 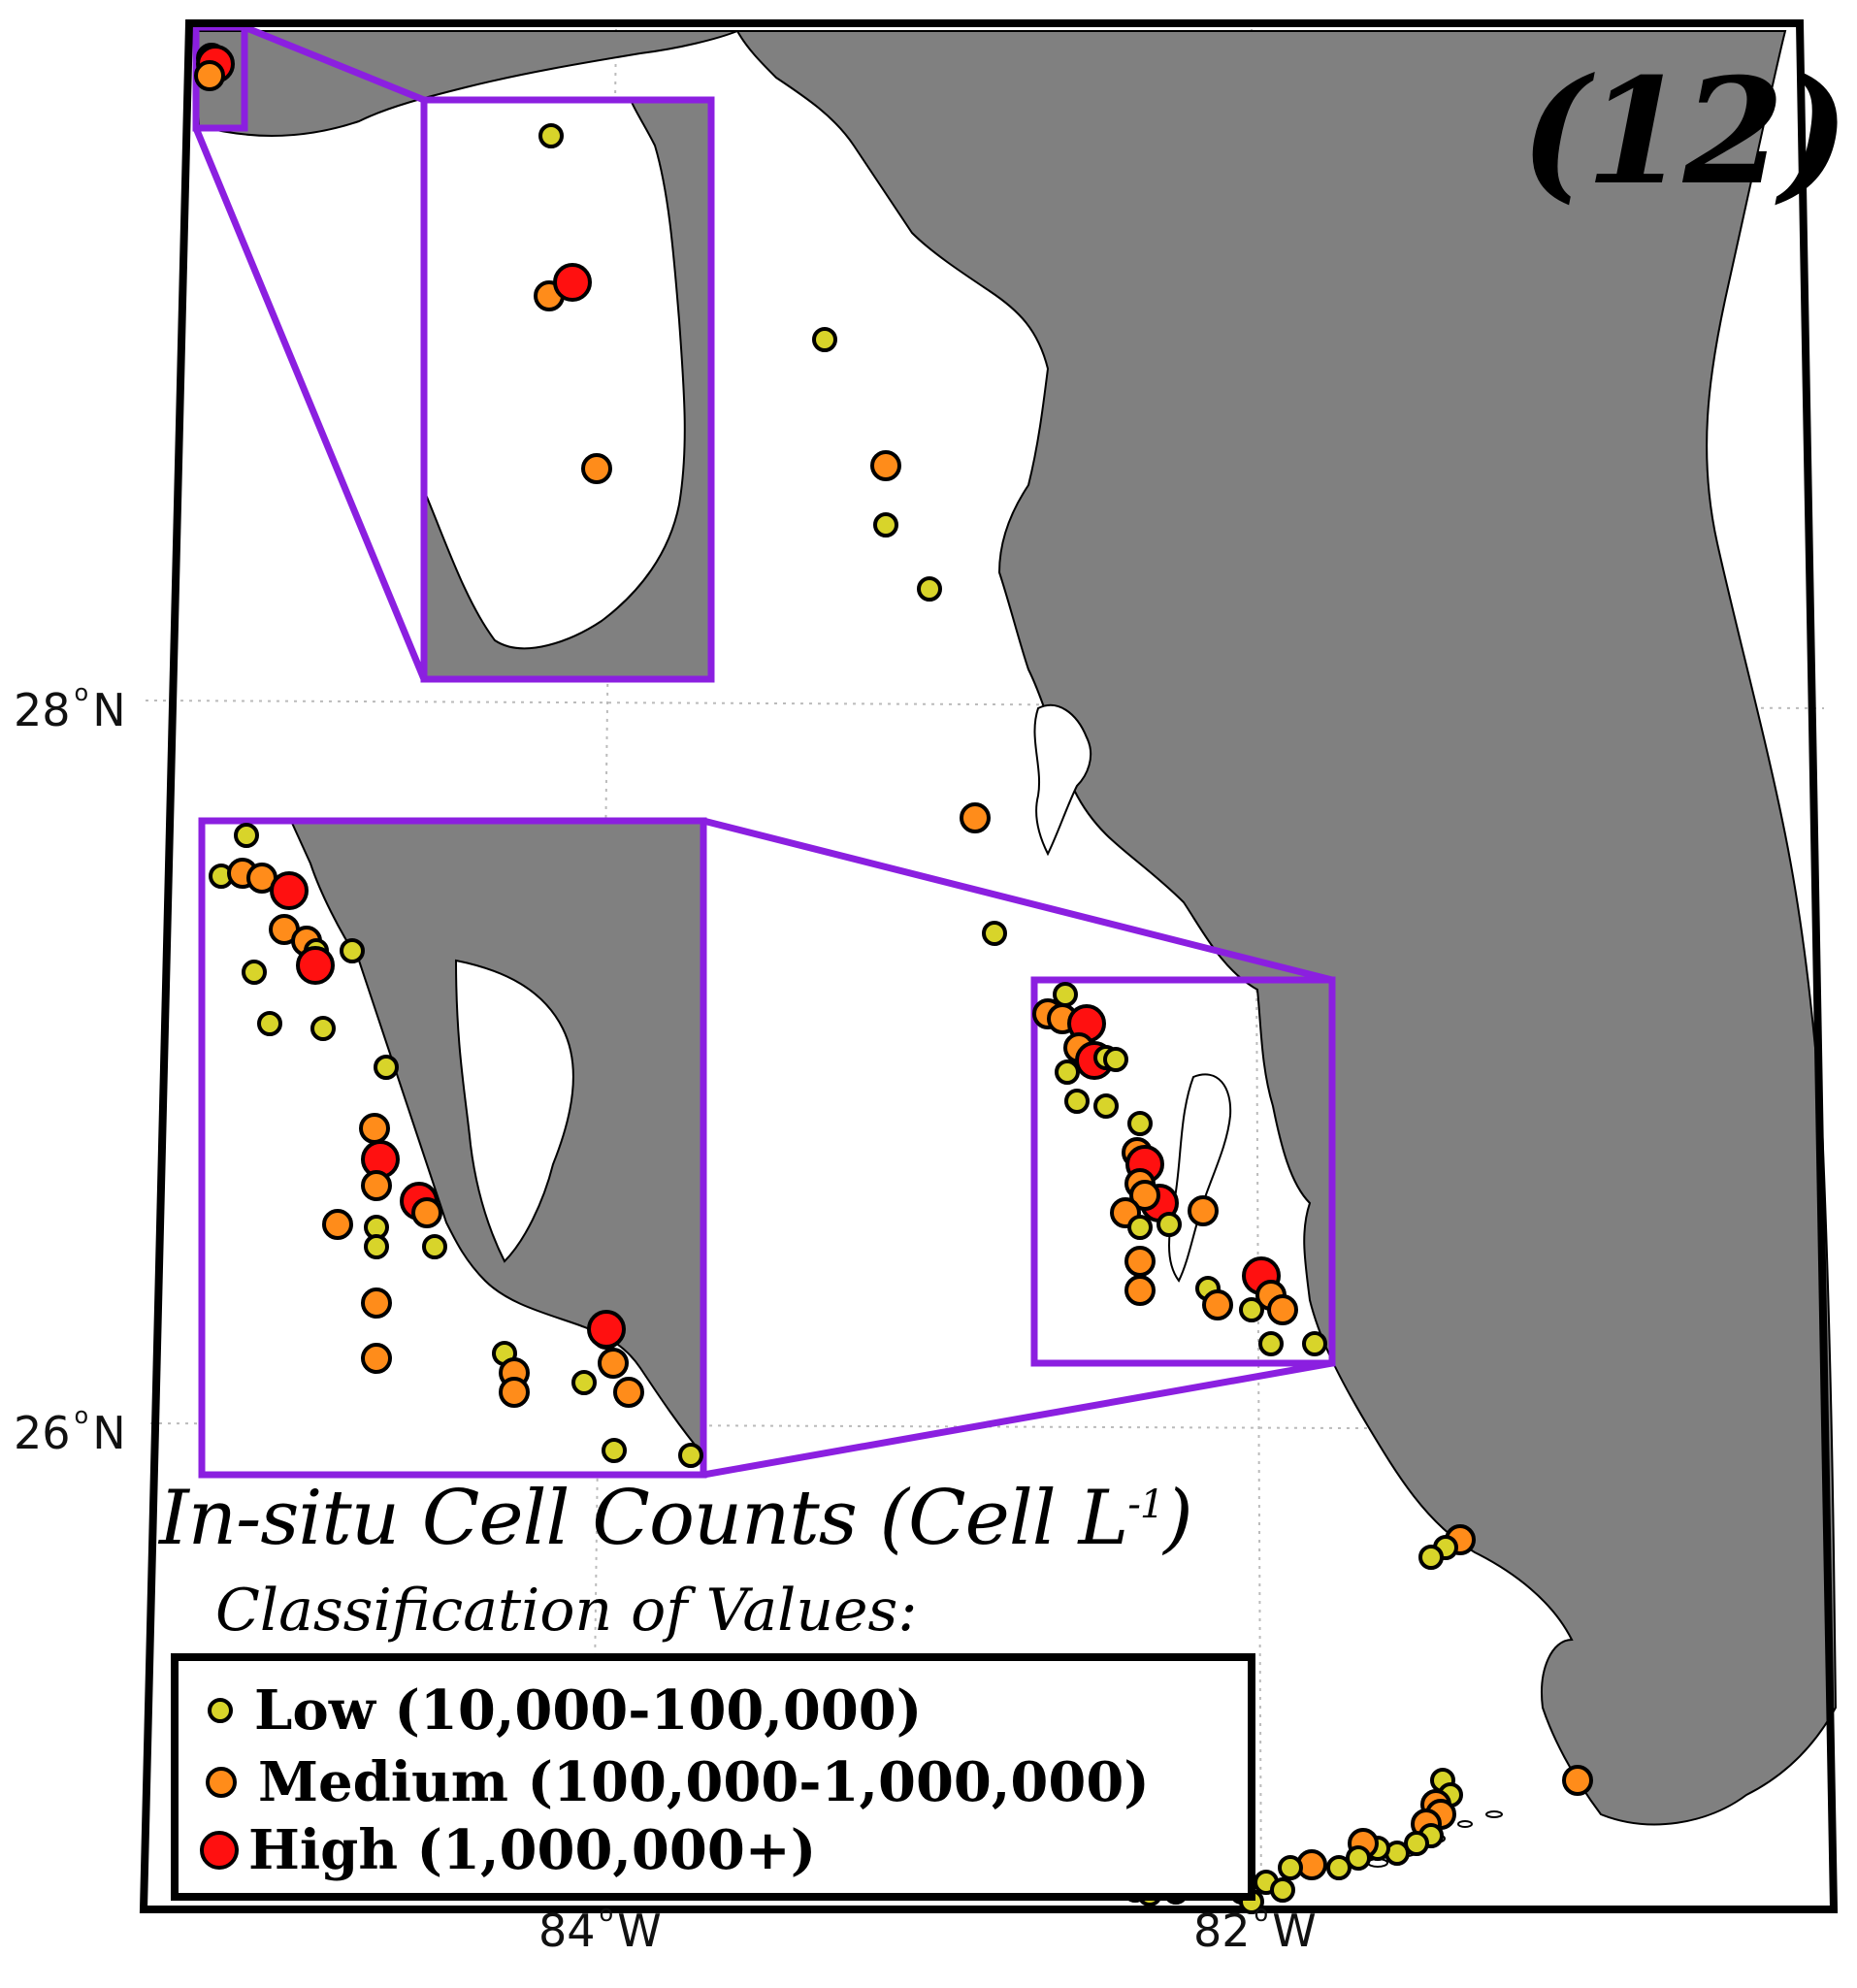 I want to click on high-marker-icon, so click(x=220, y=1850).